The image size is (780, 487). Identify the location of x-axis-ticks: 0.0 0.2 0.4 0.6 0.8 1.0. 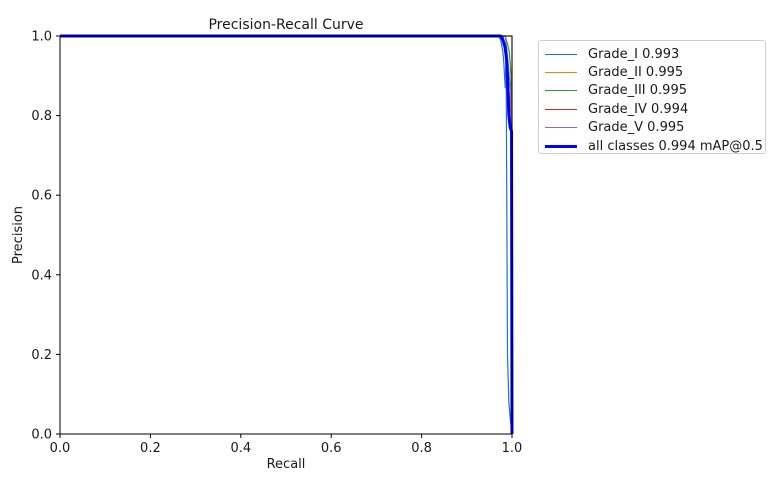
(286, 445).